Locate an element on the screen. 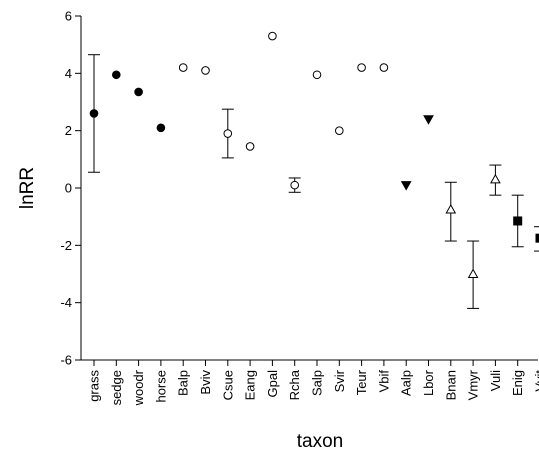 This screenshot has width=539, height=452. y-tick-label: -4 is located at coordinates (66, 302).